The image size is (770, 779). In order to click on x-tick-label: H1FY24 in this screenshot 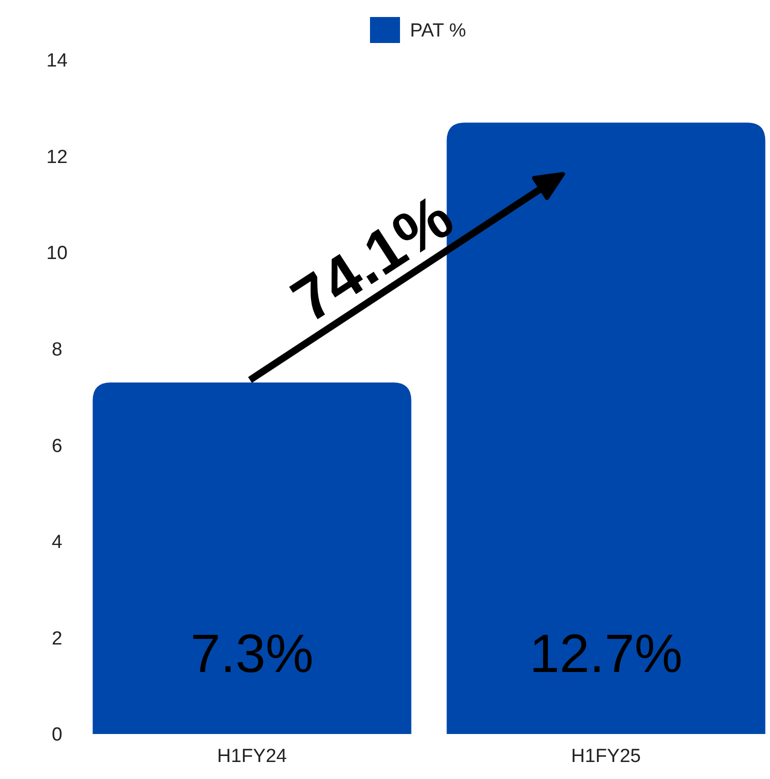, I will do `click(252, 756)`.